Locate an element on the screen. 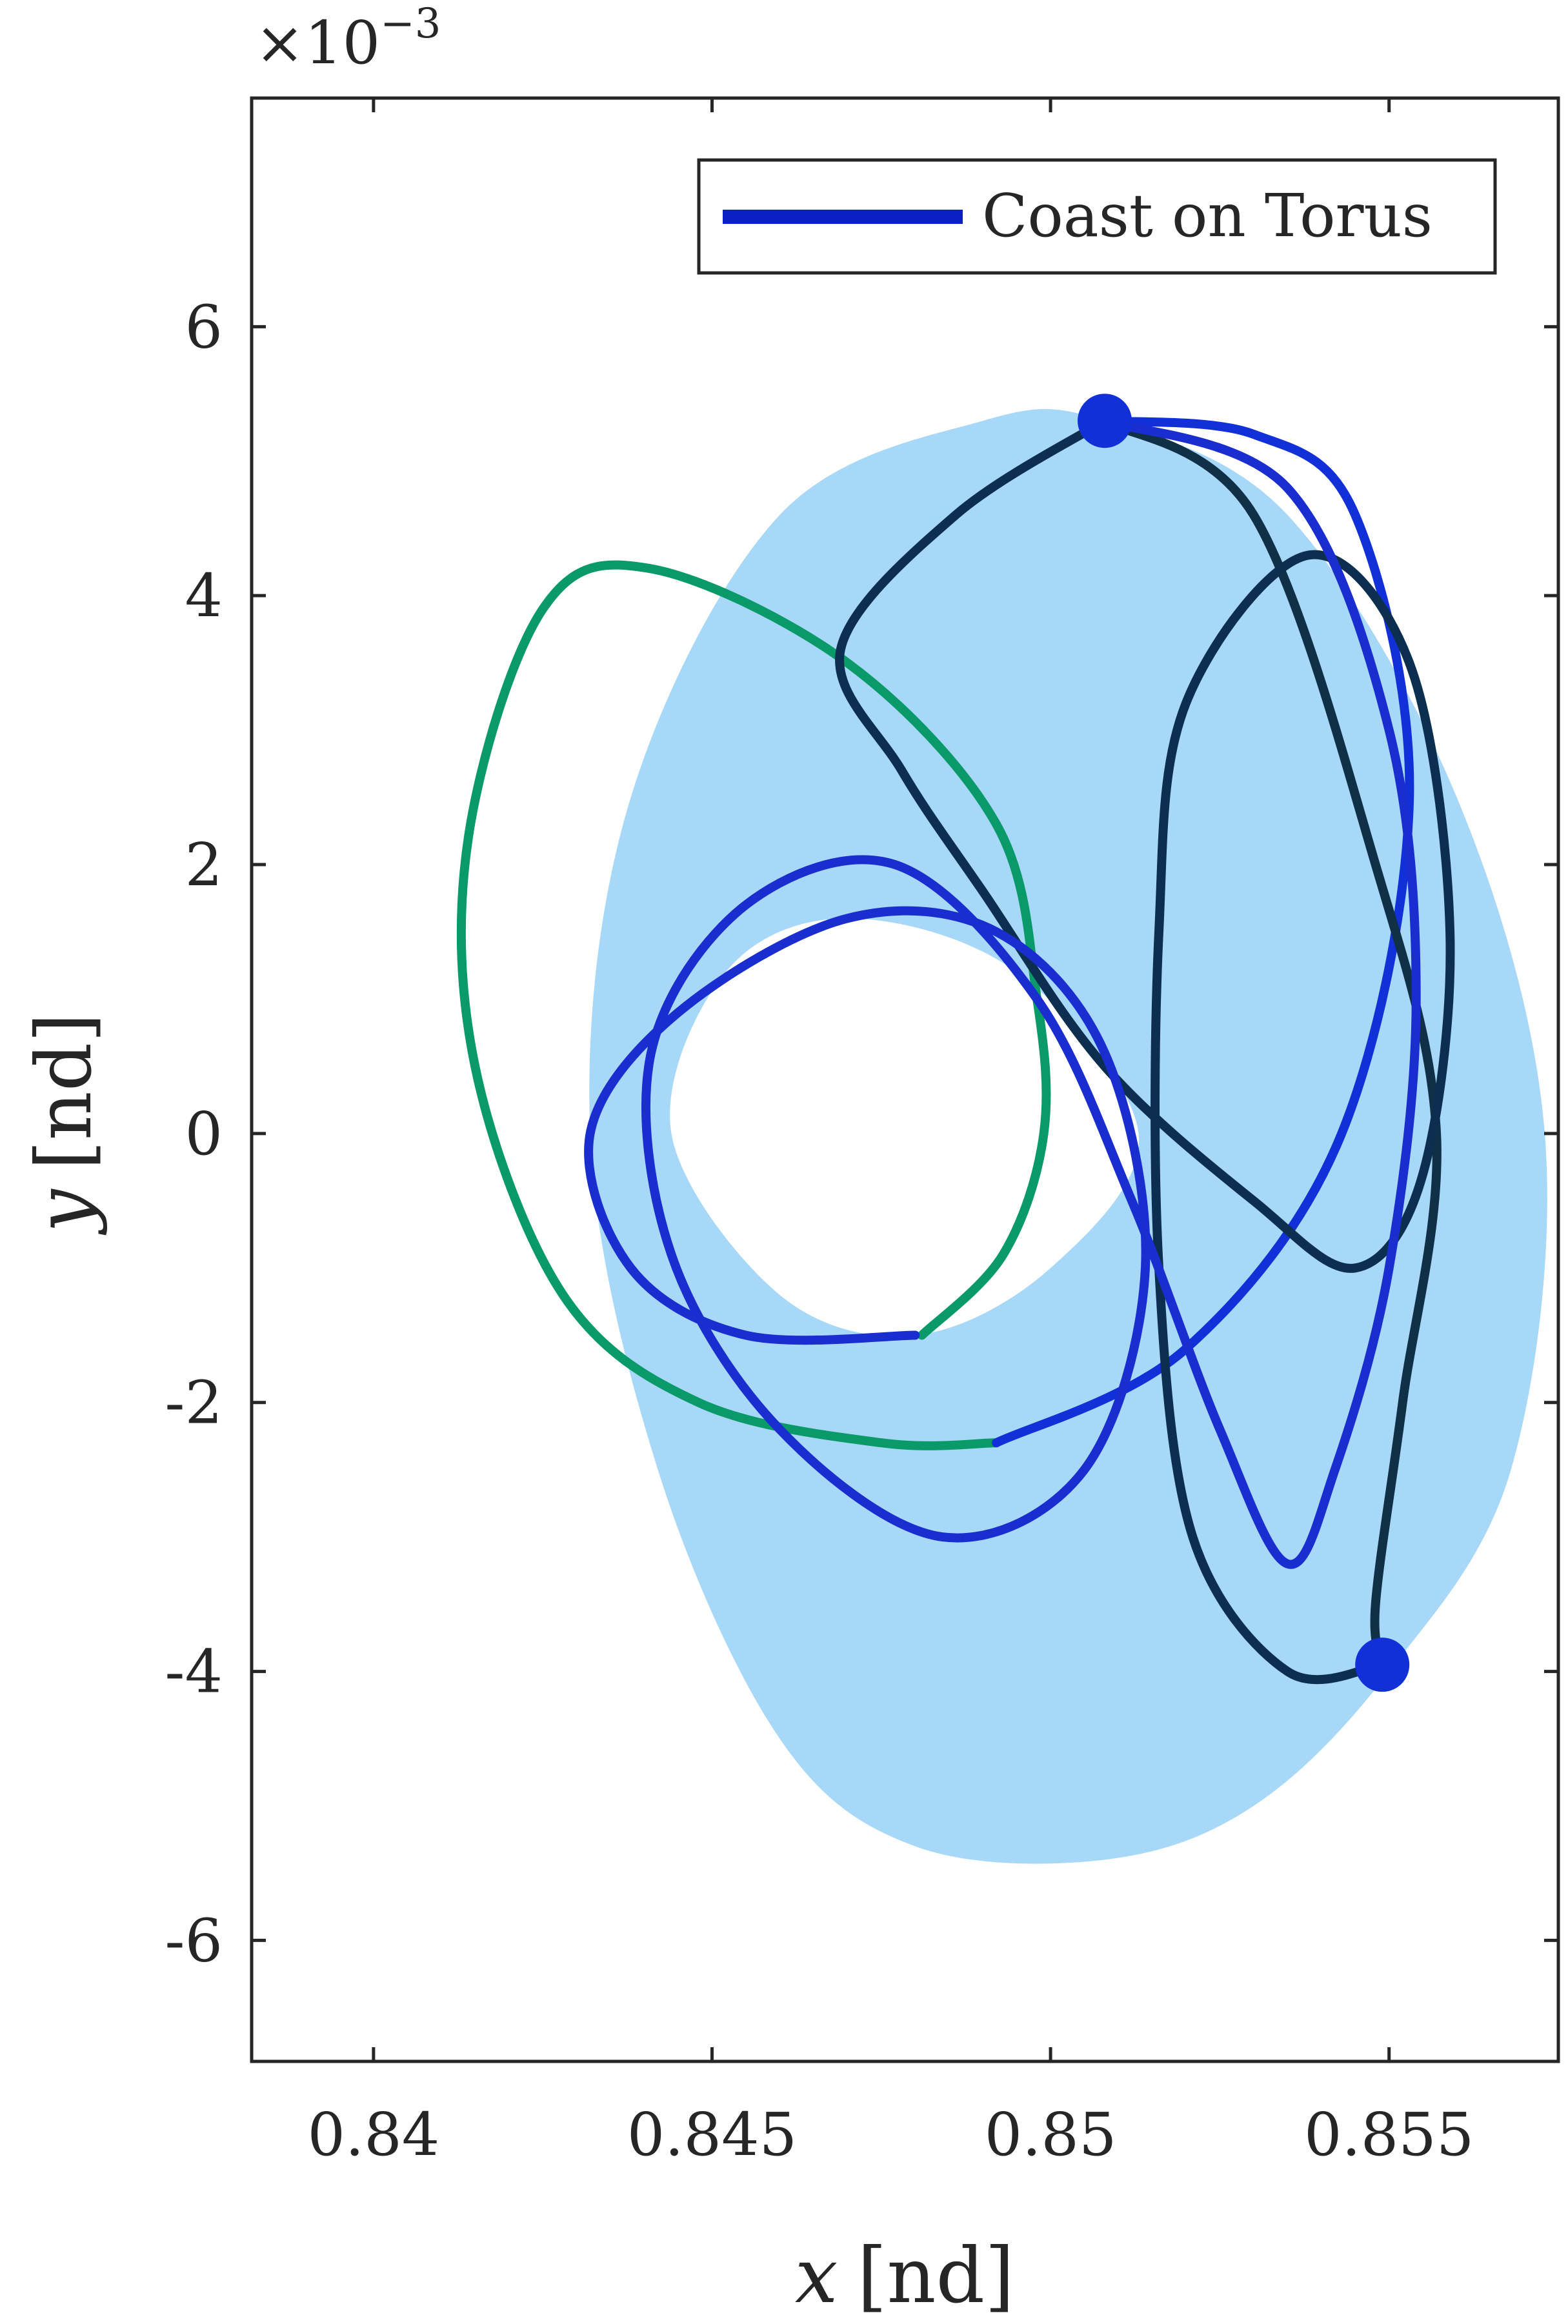 This screenshot has width=1568, height=2324. legend-label: Coast on Torus is located at coordinates (1207, 215).